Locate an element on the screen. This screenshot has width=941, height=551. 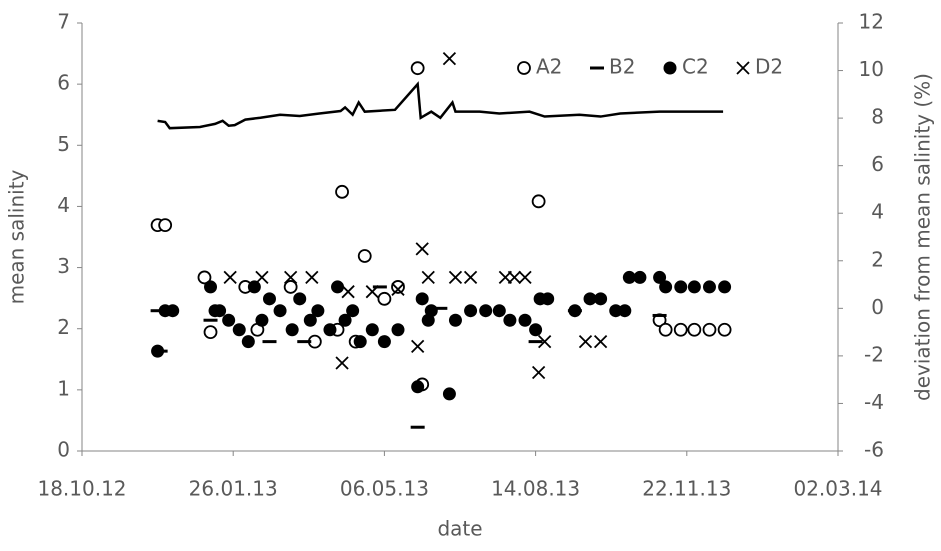
y-tick-label: 0 is located at coordinates (63, 450).